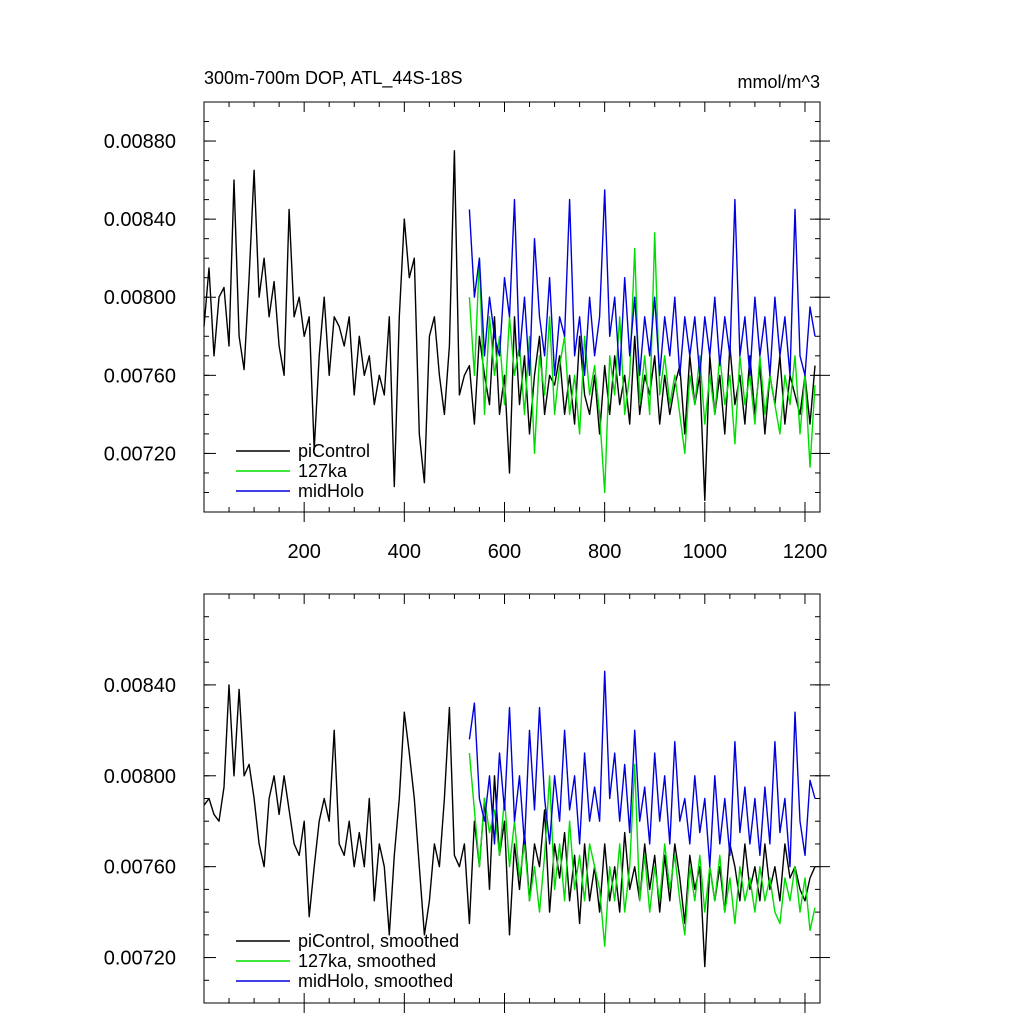  Describe the element at coordinates (378, 941) in the screenshot. I see `legend-label: piControl, smoothed` at that location.